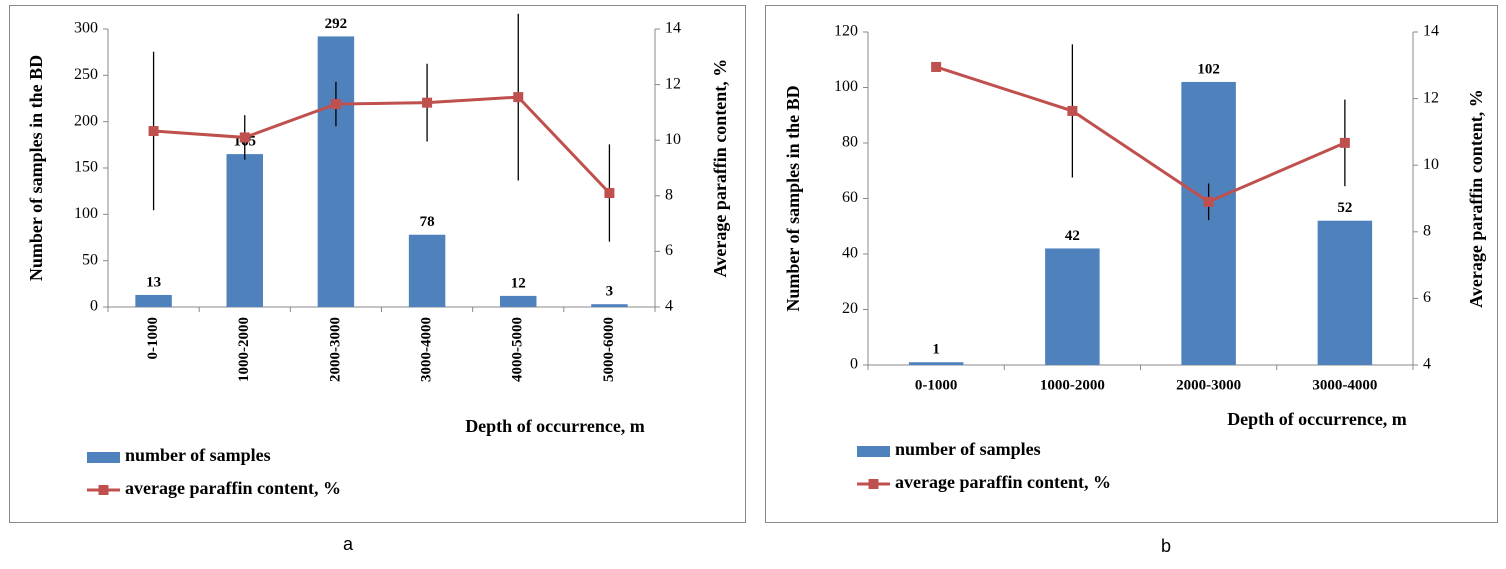  Describe the element at coordinates (90, 259) in the screenshot. I see `y-tick-label: 50` at that location.